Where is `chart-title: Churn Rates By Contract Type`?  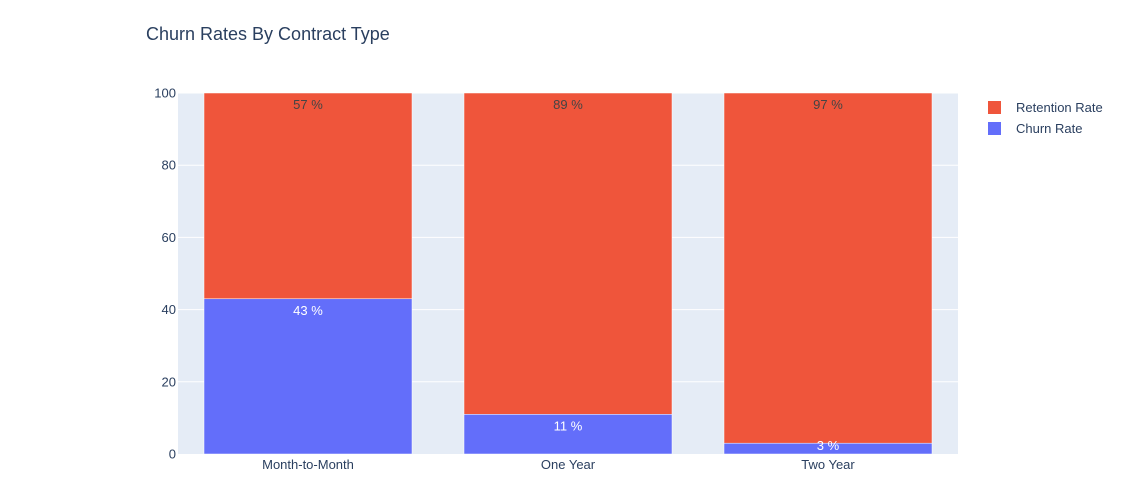 chart-title: Churn Rates By Contract Type is located at coordinates (268, 34).